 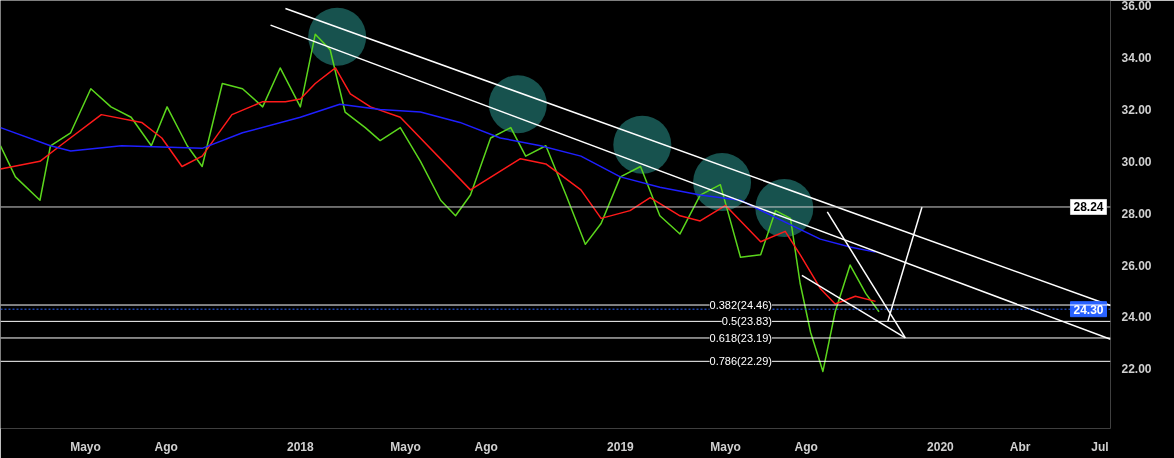 What do you see at coordinates (1020, 446) in the screenshot?
I see `x-tick-label: Abr` at bounding box center [1020, 446].